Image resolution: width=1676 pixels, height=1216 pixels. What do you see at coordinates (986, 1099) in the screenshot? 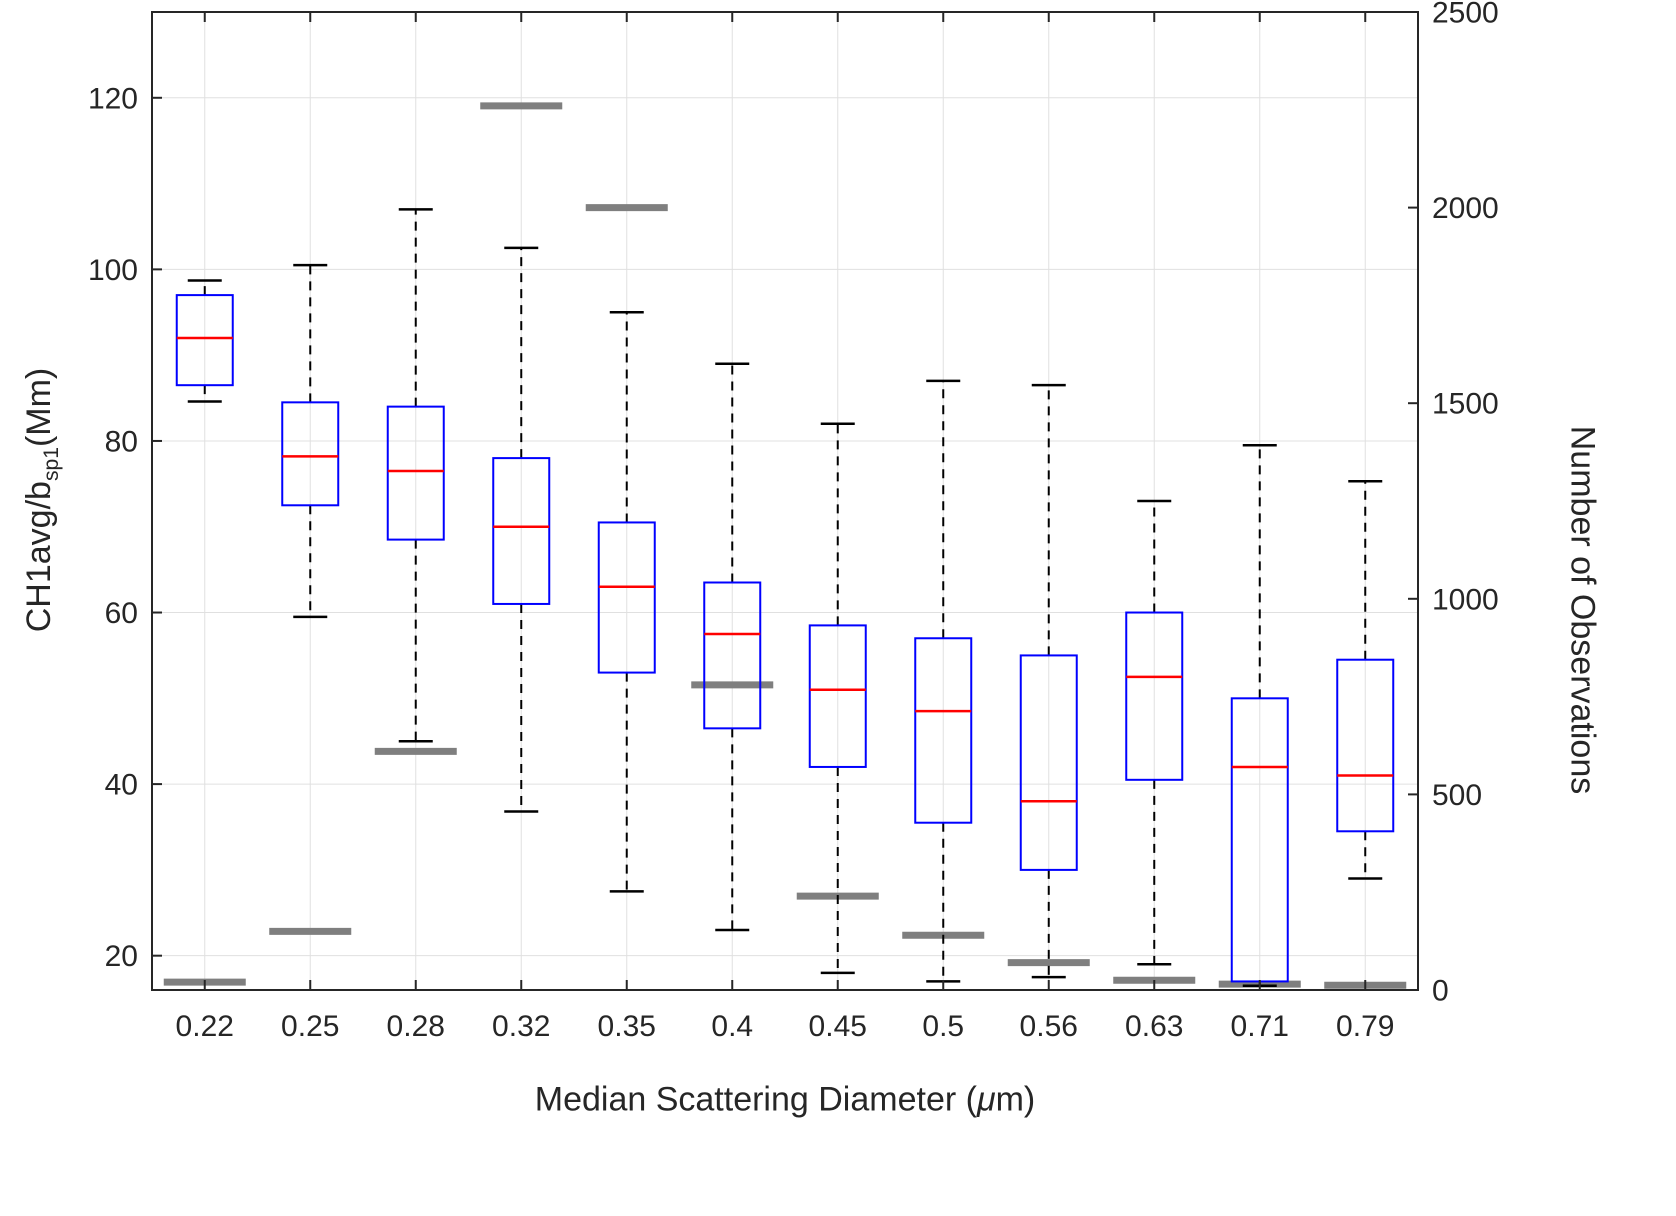
I see `xlabel-mu-symbol: μ` at bounding box center [986, 1099].